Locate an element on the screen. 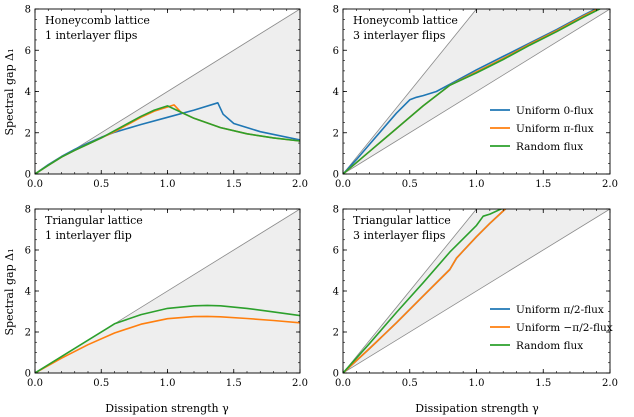  legend-label: Uniform −π/2-flux is located at coordinates (564, 328).